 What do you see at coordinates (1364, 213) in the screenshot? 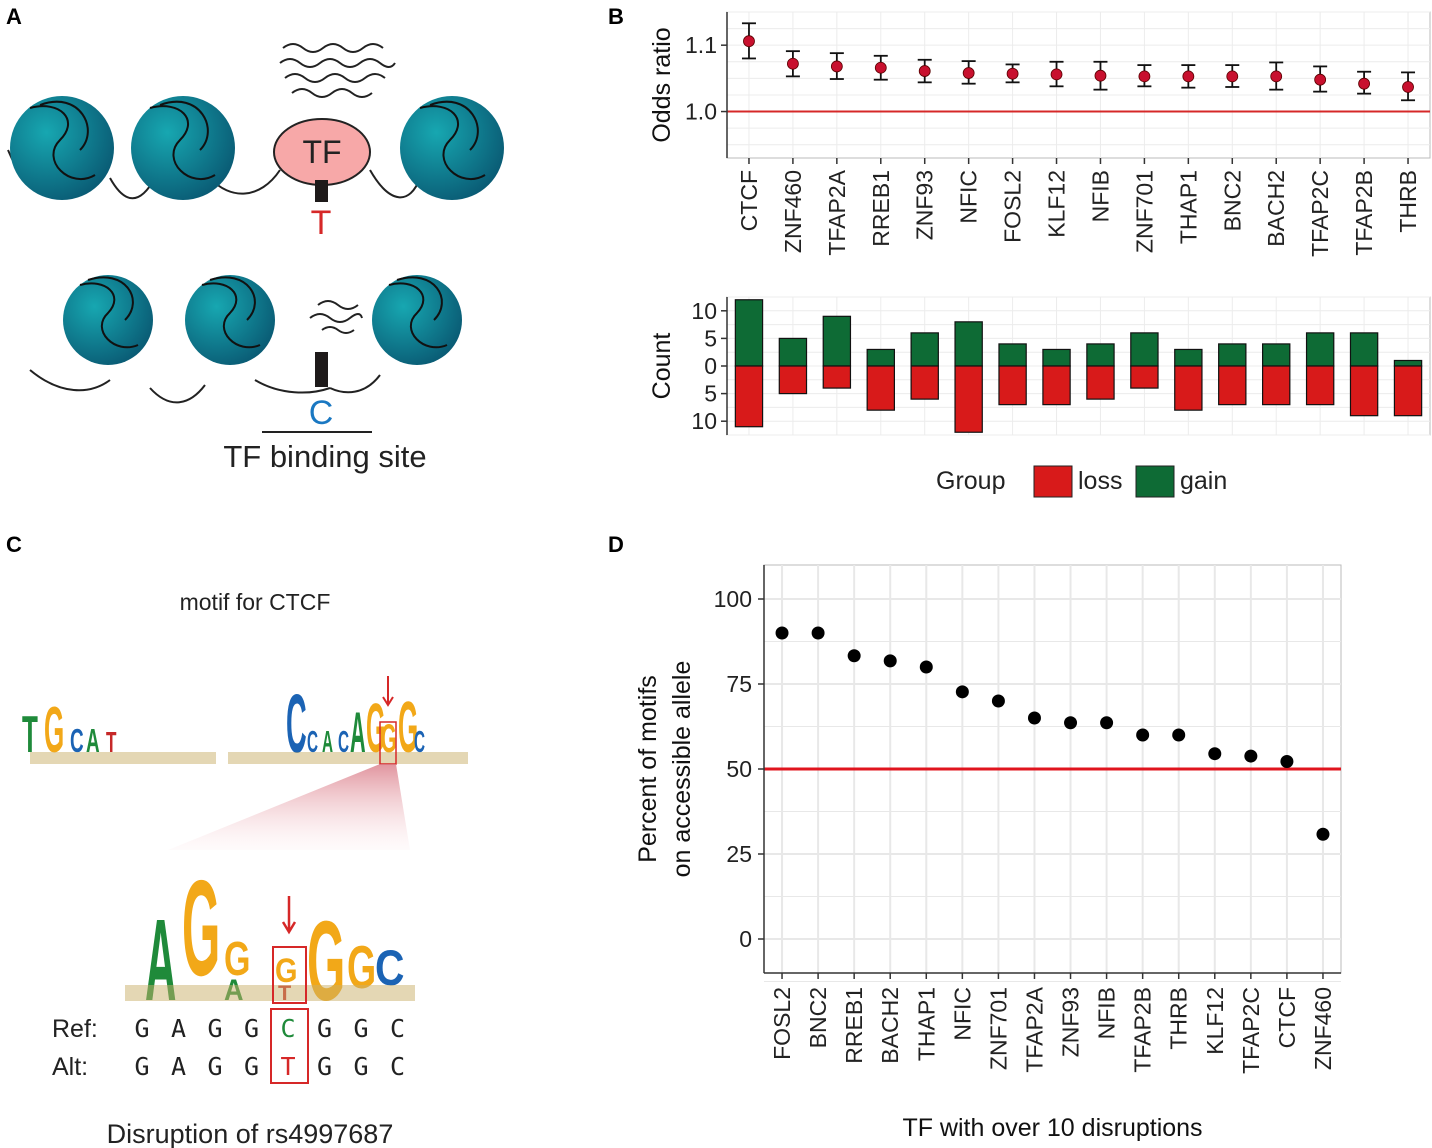
I see `odds-x-tick-label: TFAP2B` at bounding box center [1364, 213].